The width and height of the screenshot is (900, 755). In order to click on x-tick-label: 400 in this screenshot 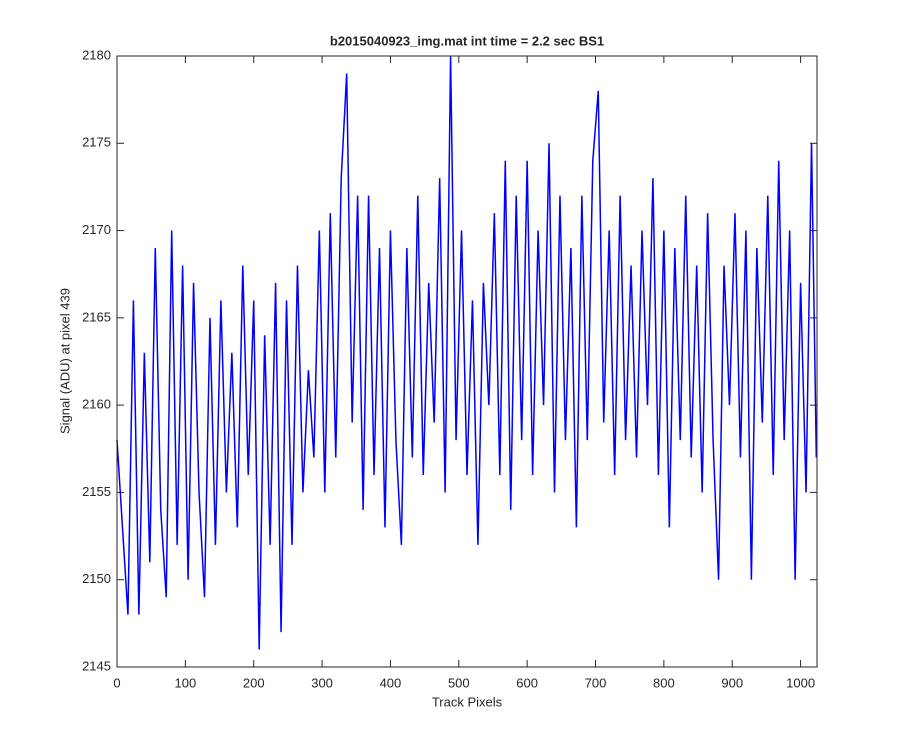, I will do `click(391, 682)`.